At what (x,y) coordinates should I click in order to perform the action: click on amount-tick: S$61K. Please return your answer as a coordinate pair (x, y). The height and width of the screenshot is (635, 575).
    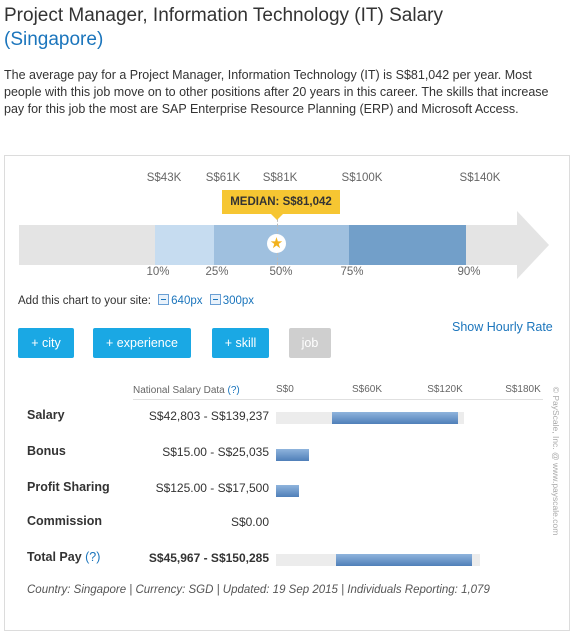
    Looking at the image, I should click on (223, 178).